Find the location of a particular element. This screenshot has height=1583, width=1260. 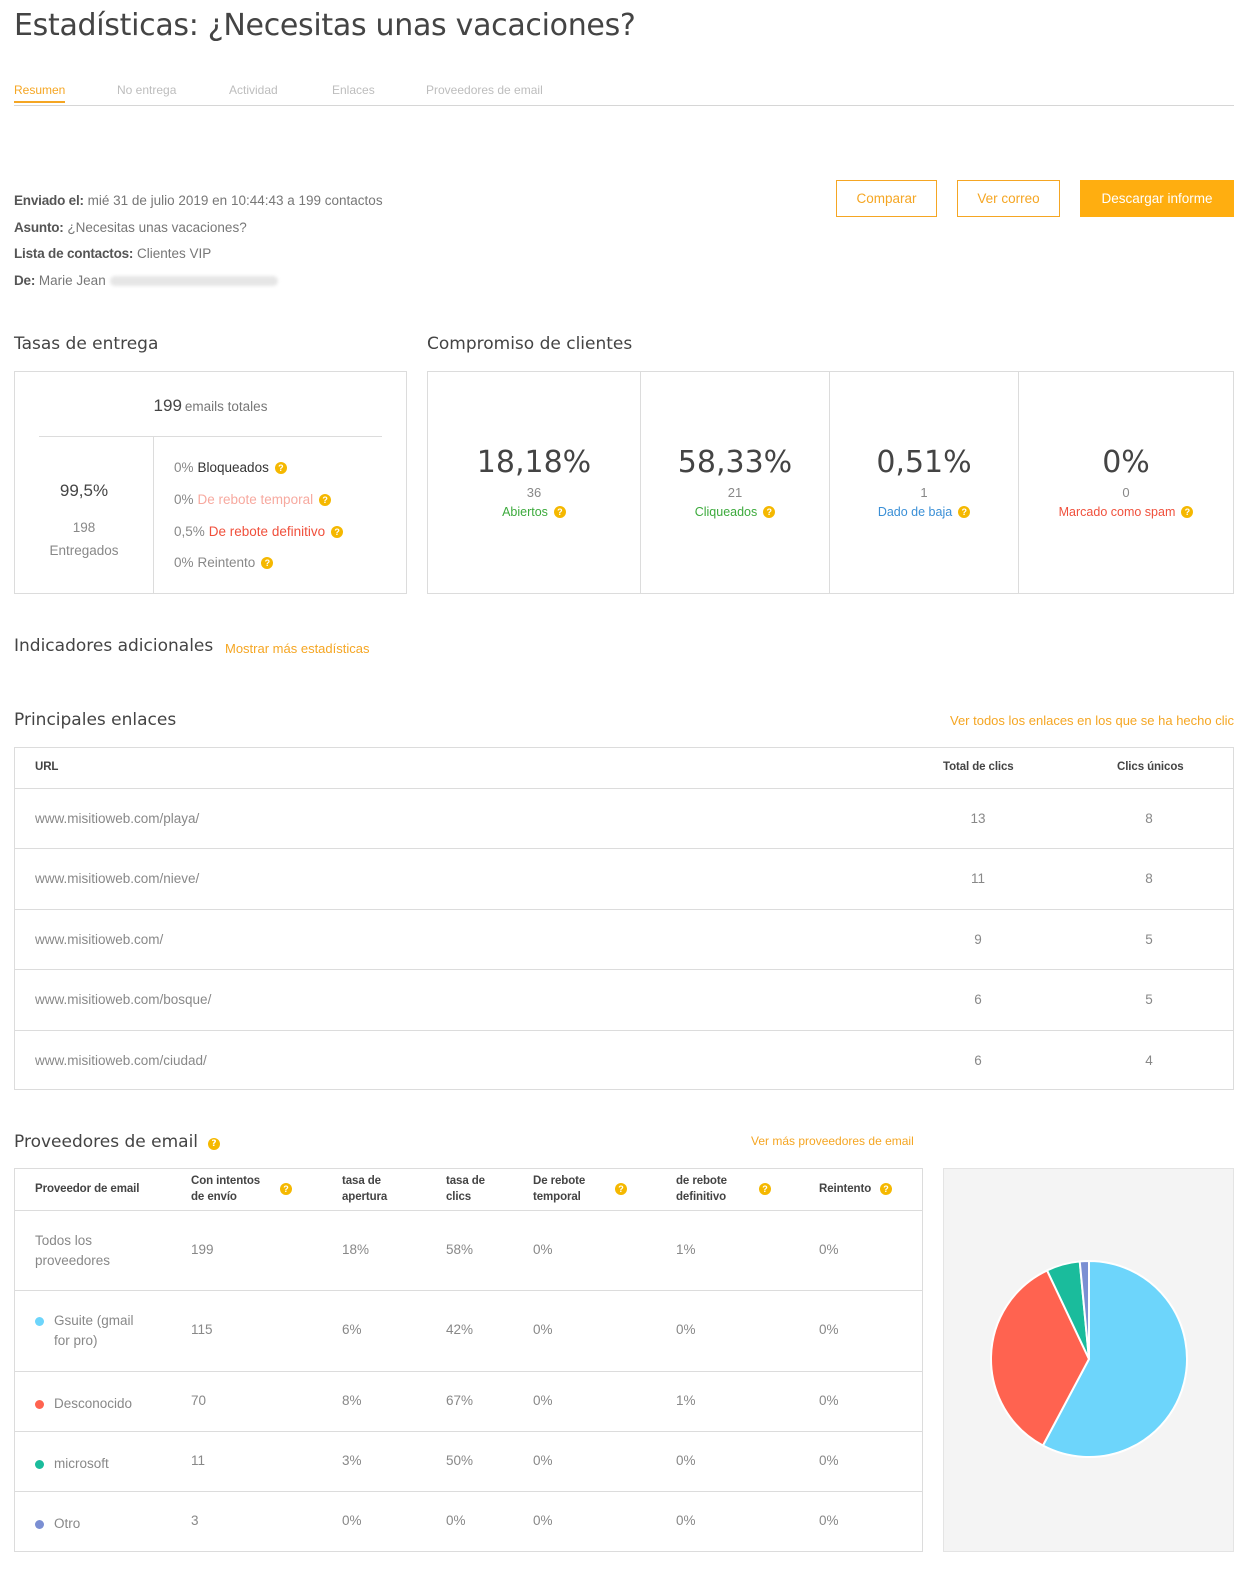

tab-enlaces: Enlaces is located at coordinates (353, 90).